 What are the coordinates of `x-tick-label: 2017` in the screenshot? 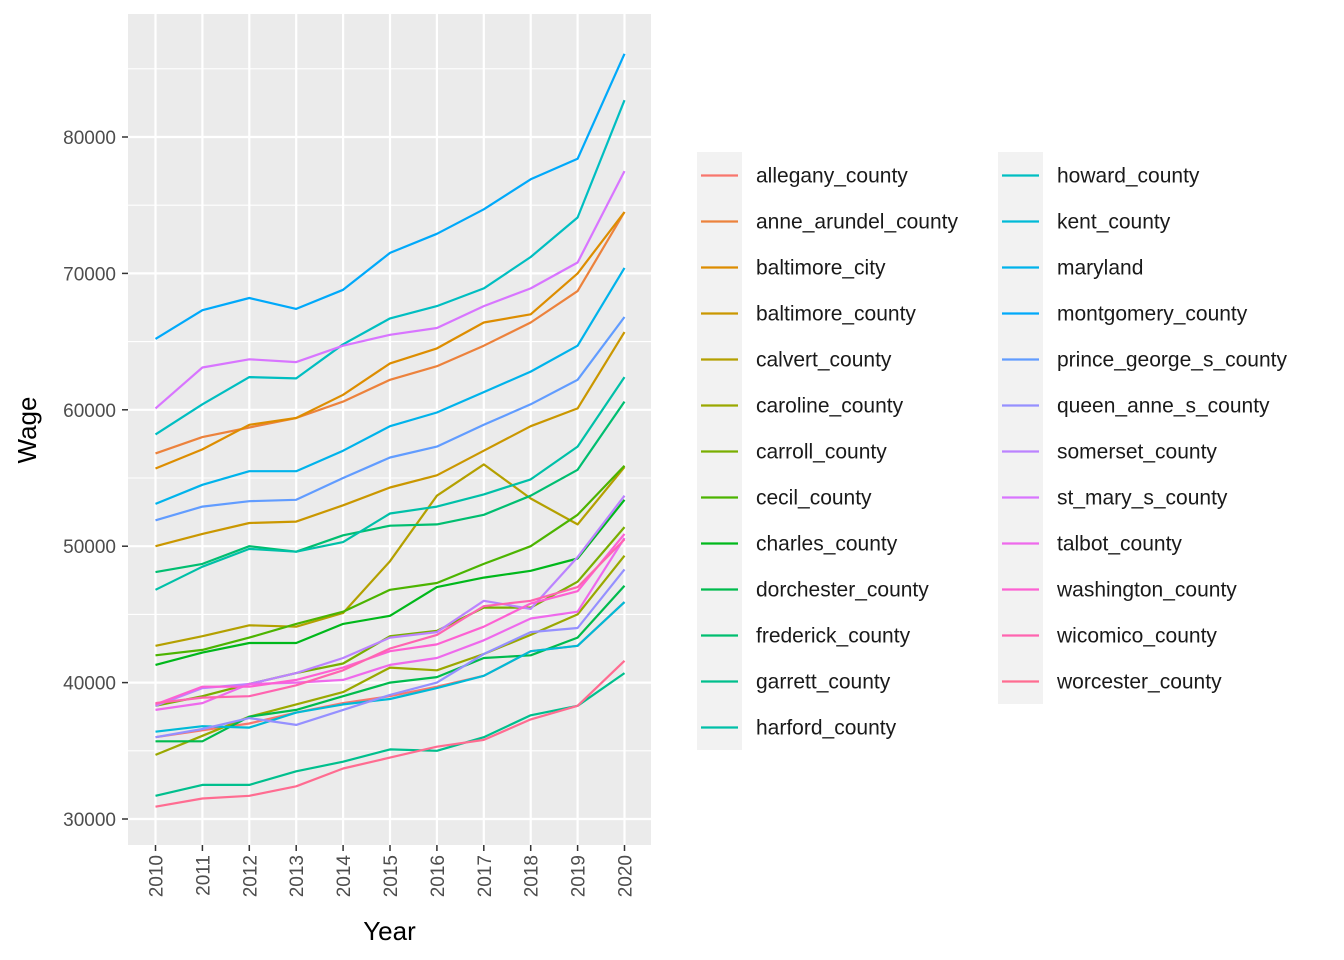 It's located at (485, 876).